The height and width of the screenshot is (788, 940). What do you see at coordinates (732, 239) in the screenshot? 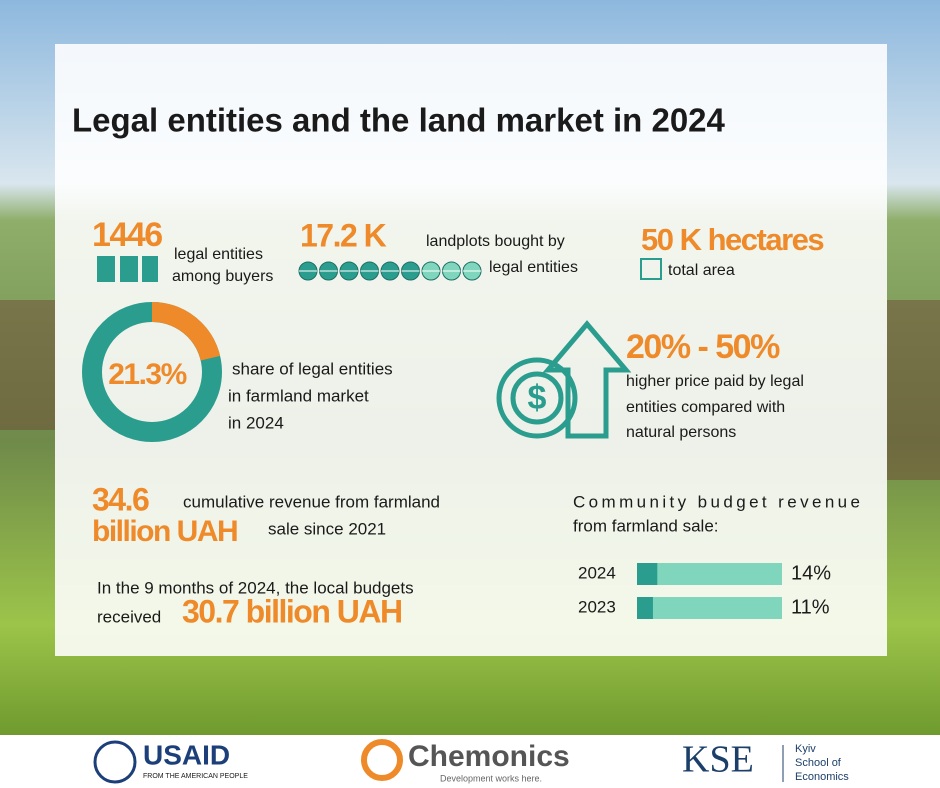
I see `stat-value: 50 K hectares` at bounding box center [732, 239].